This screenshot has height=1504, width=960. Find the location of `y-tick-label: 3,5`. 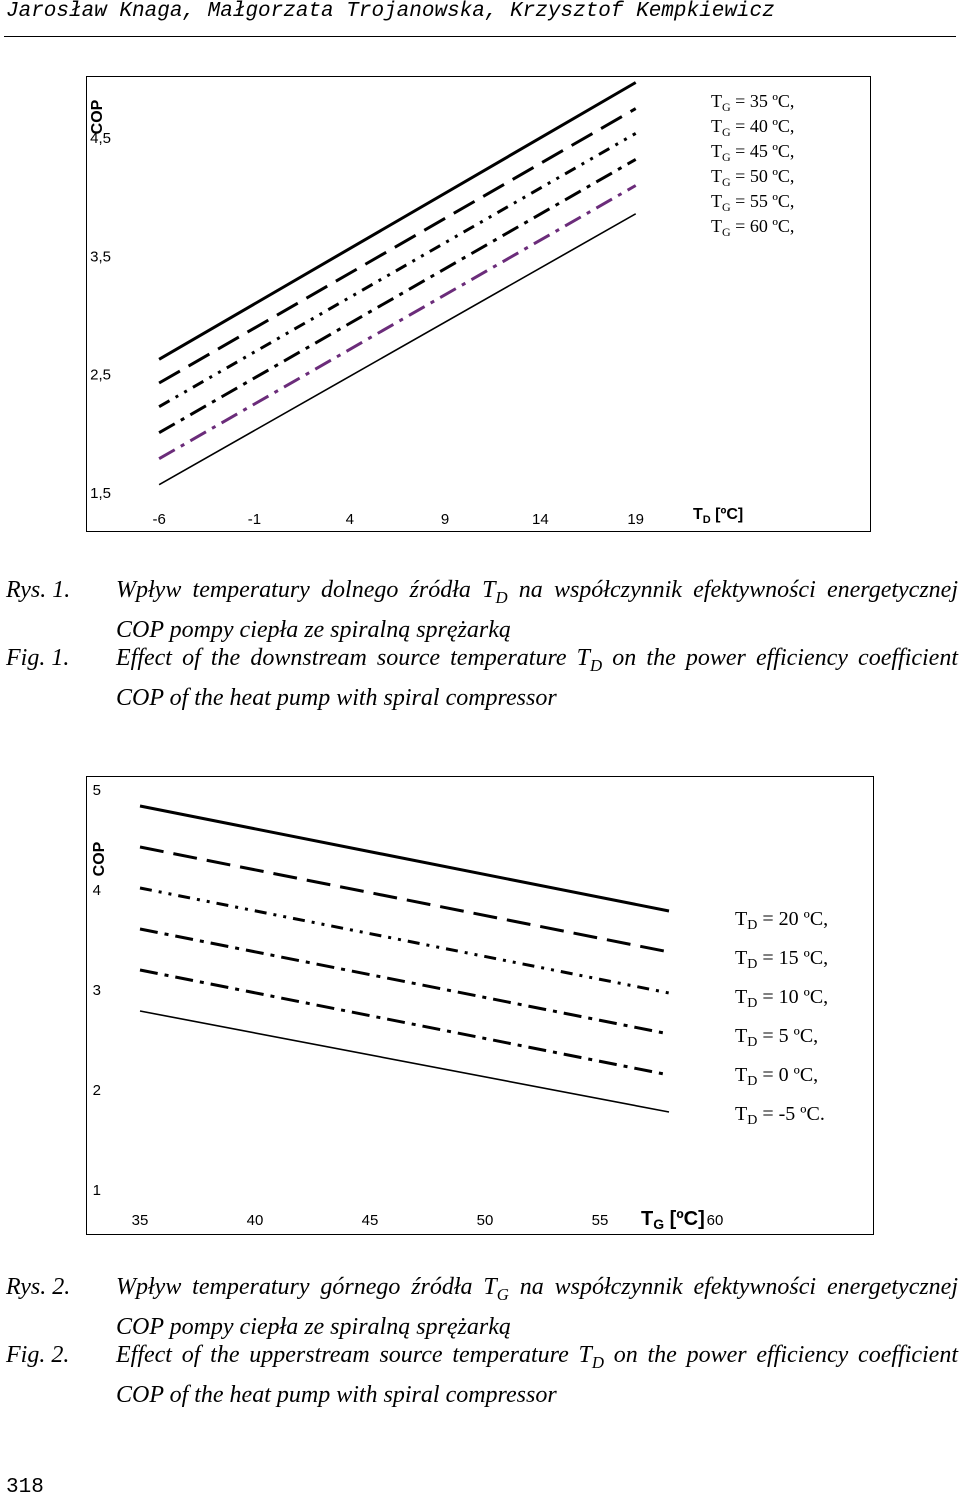

y-tick-label: 3,5 is located at coordinates (100, 256).